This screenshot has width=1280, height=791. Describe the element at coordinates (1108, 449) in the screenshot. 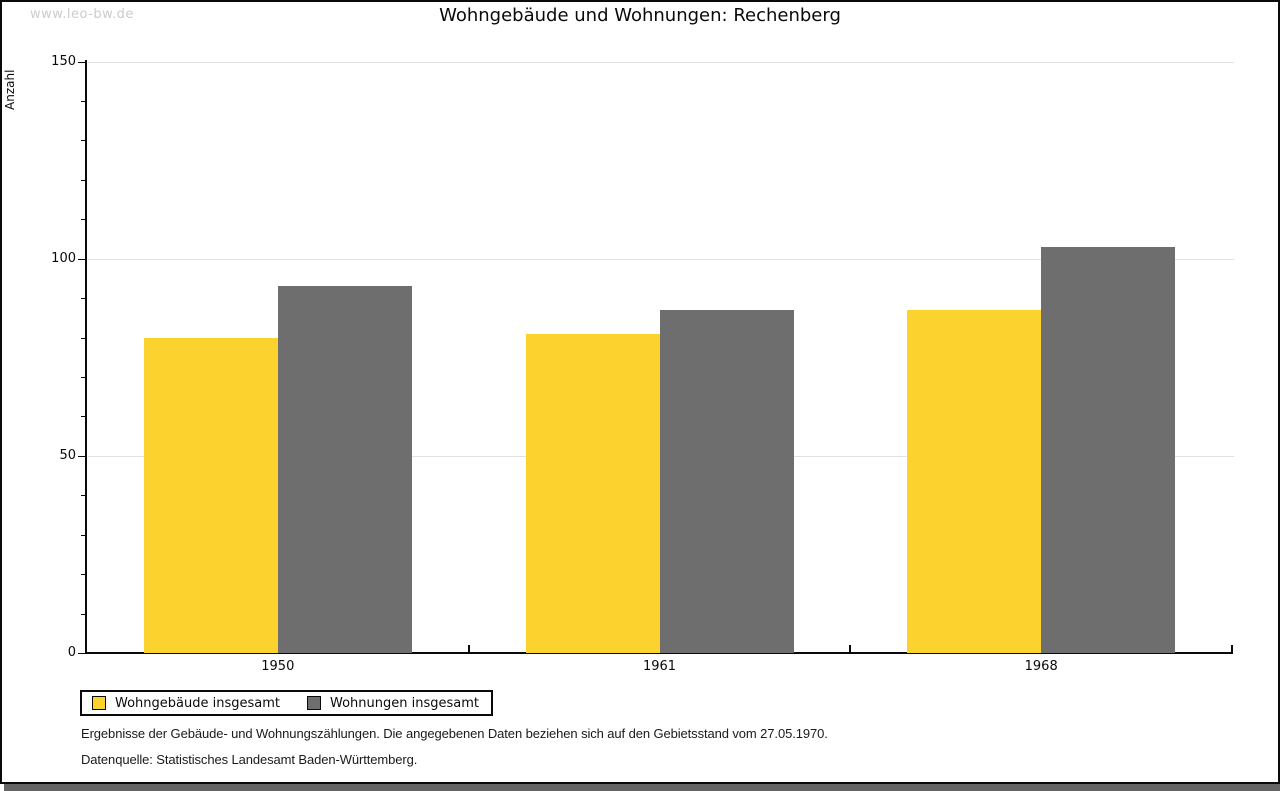

I see `bar-1968-wohnungen` at that location.